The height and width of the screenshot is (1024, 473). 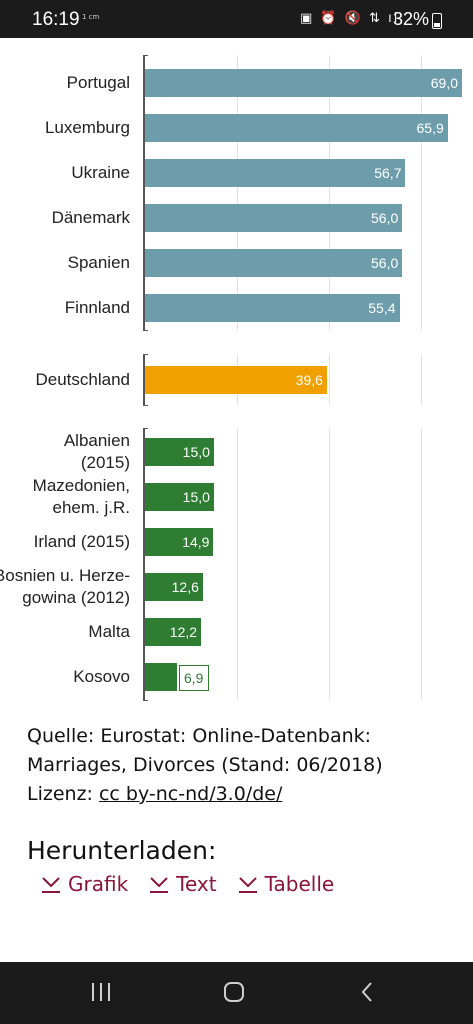 I want to click on category-label: Luxemburg, so click(x=87, y=128).